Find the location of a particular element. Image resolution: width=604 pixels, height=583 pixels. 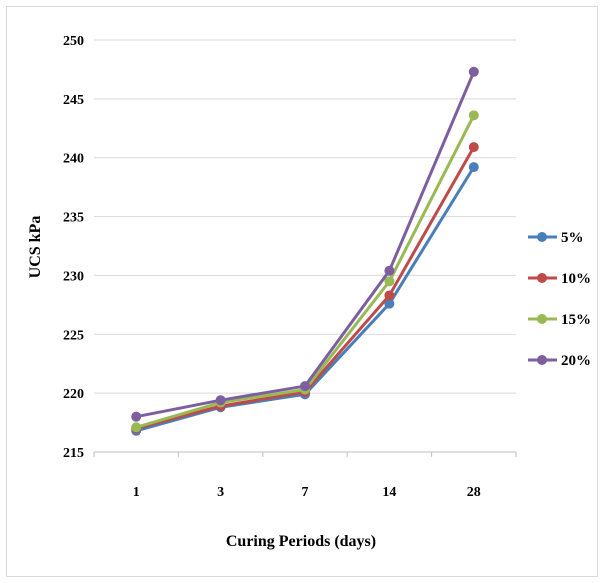

y-tick-label: 250 is located at coordinates (73, 41).